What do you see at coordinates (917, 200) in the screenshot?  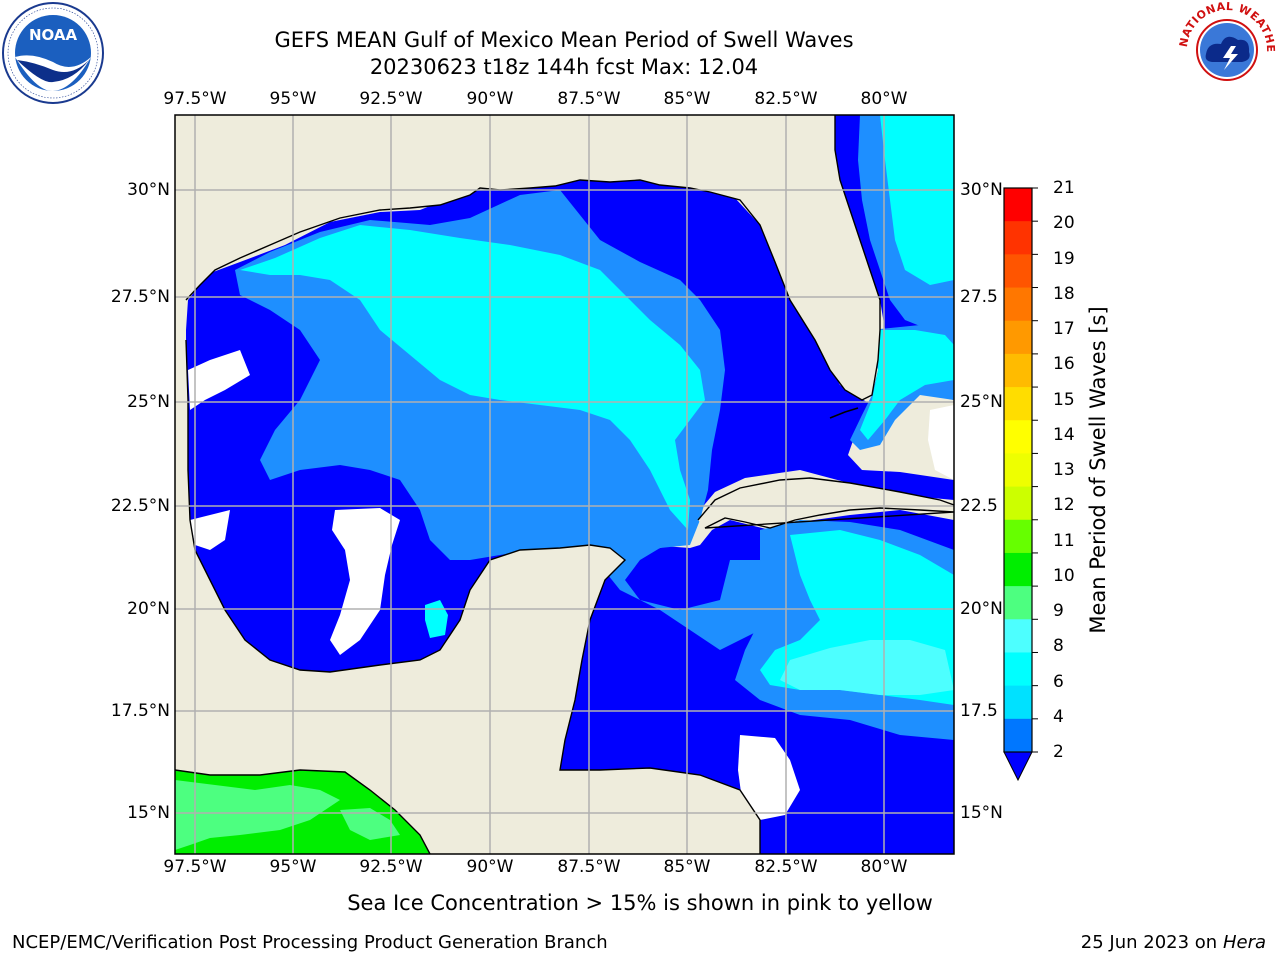 I see `swell-6-8-s-atlantic` at bounding box center [917, 200].